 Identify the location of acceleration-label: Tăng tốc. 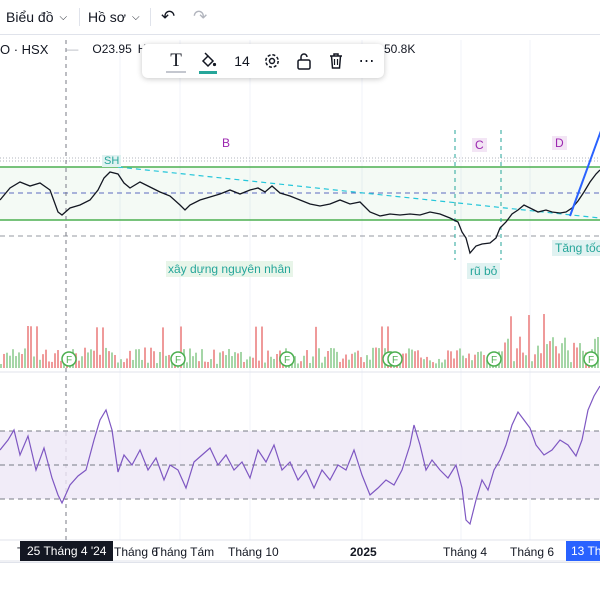
(576, 248).